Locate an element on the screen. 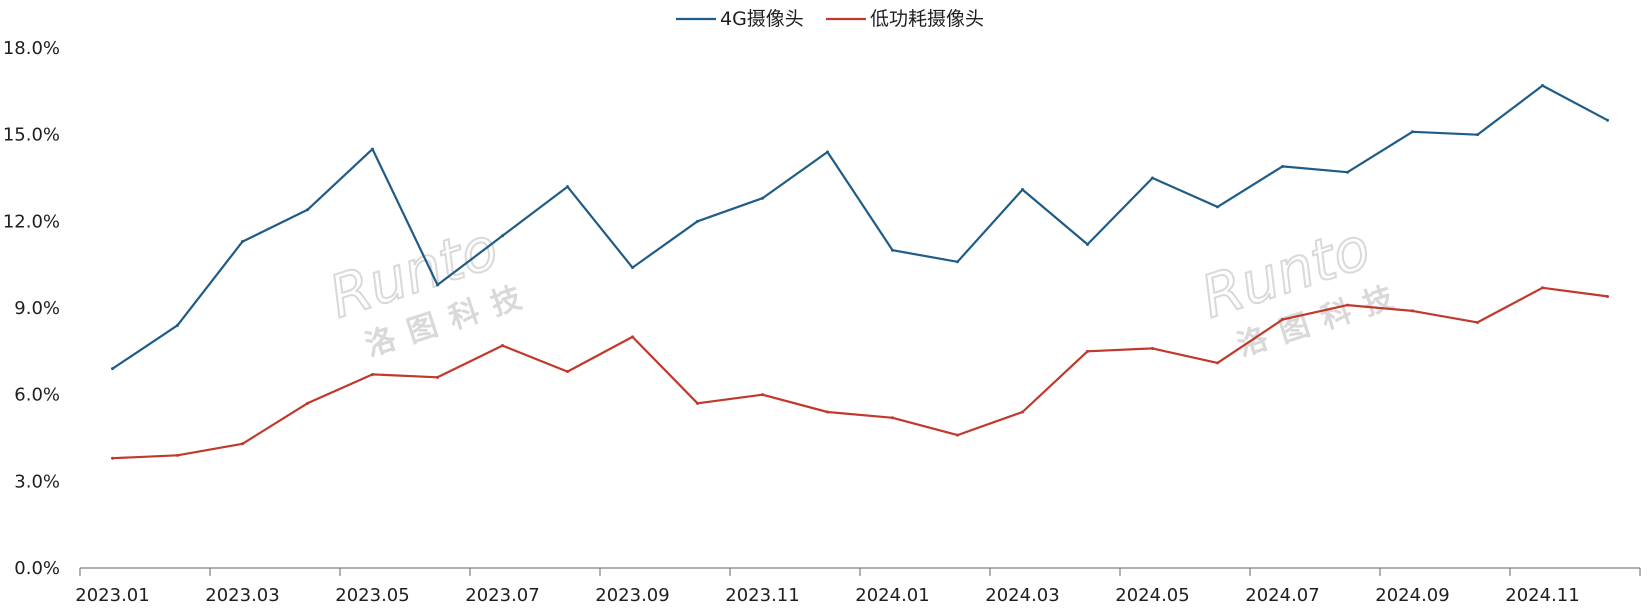  legend: 4G摄像头 低功耗摄像头 is located at coordinates (830, 19).